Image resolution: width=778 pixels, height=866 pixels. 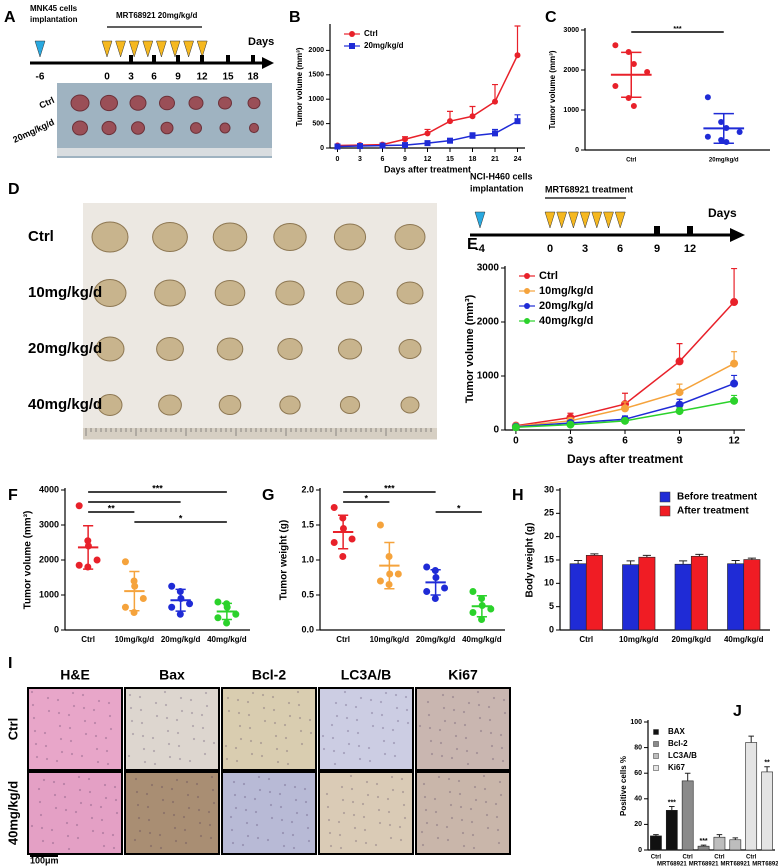 I want to click on bar, so click(x=683, y=597).